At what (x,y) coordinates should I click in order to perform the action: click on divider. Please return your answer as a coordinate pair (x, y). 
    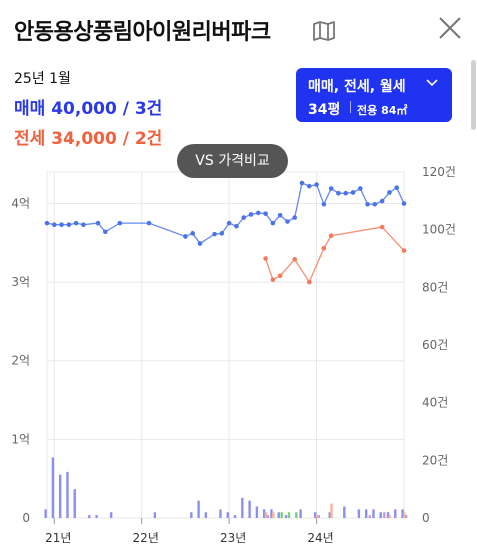
    Looking at the image, I should click on (350, 107).